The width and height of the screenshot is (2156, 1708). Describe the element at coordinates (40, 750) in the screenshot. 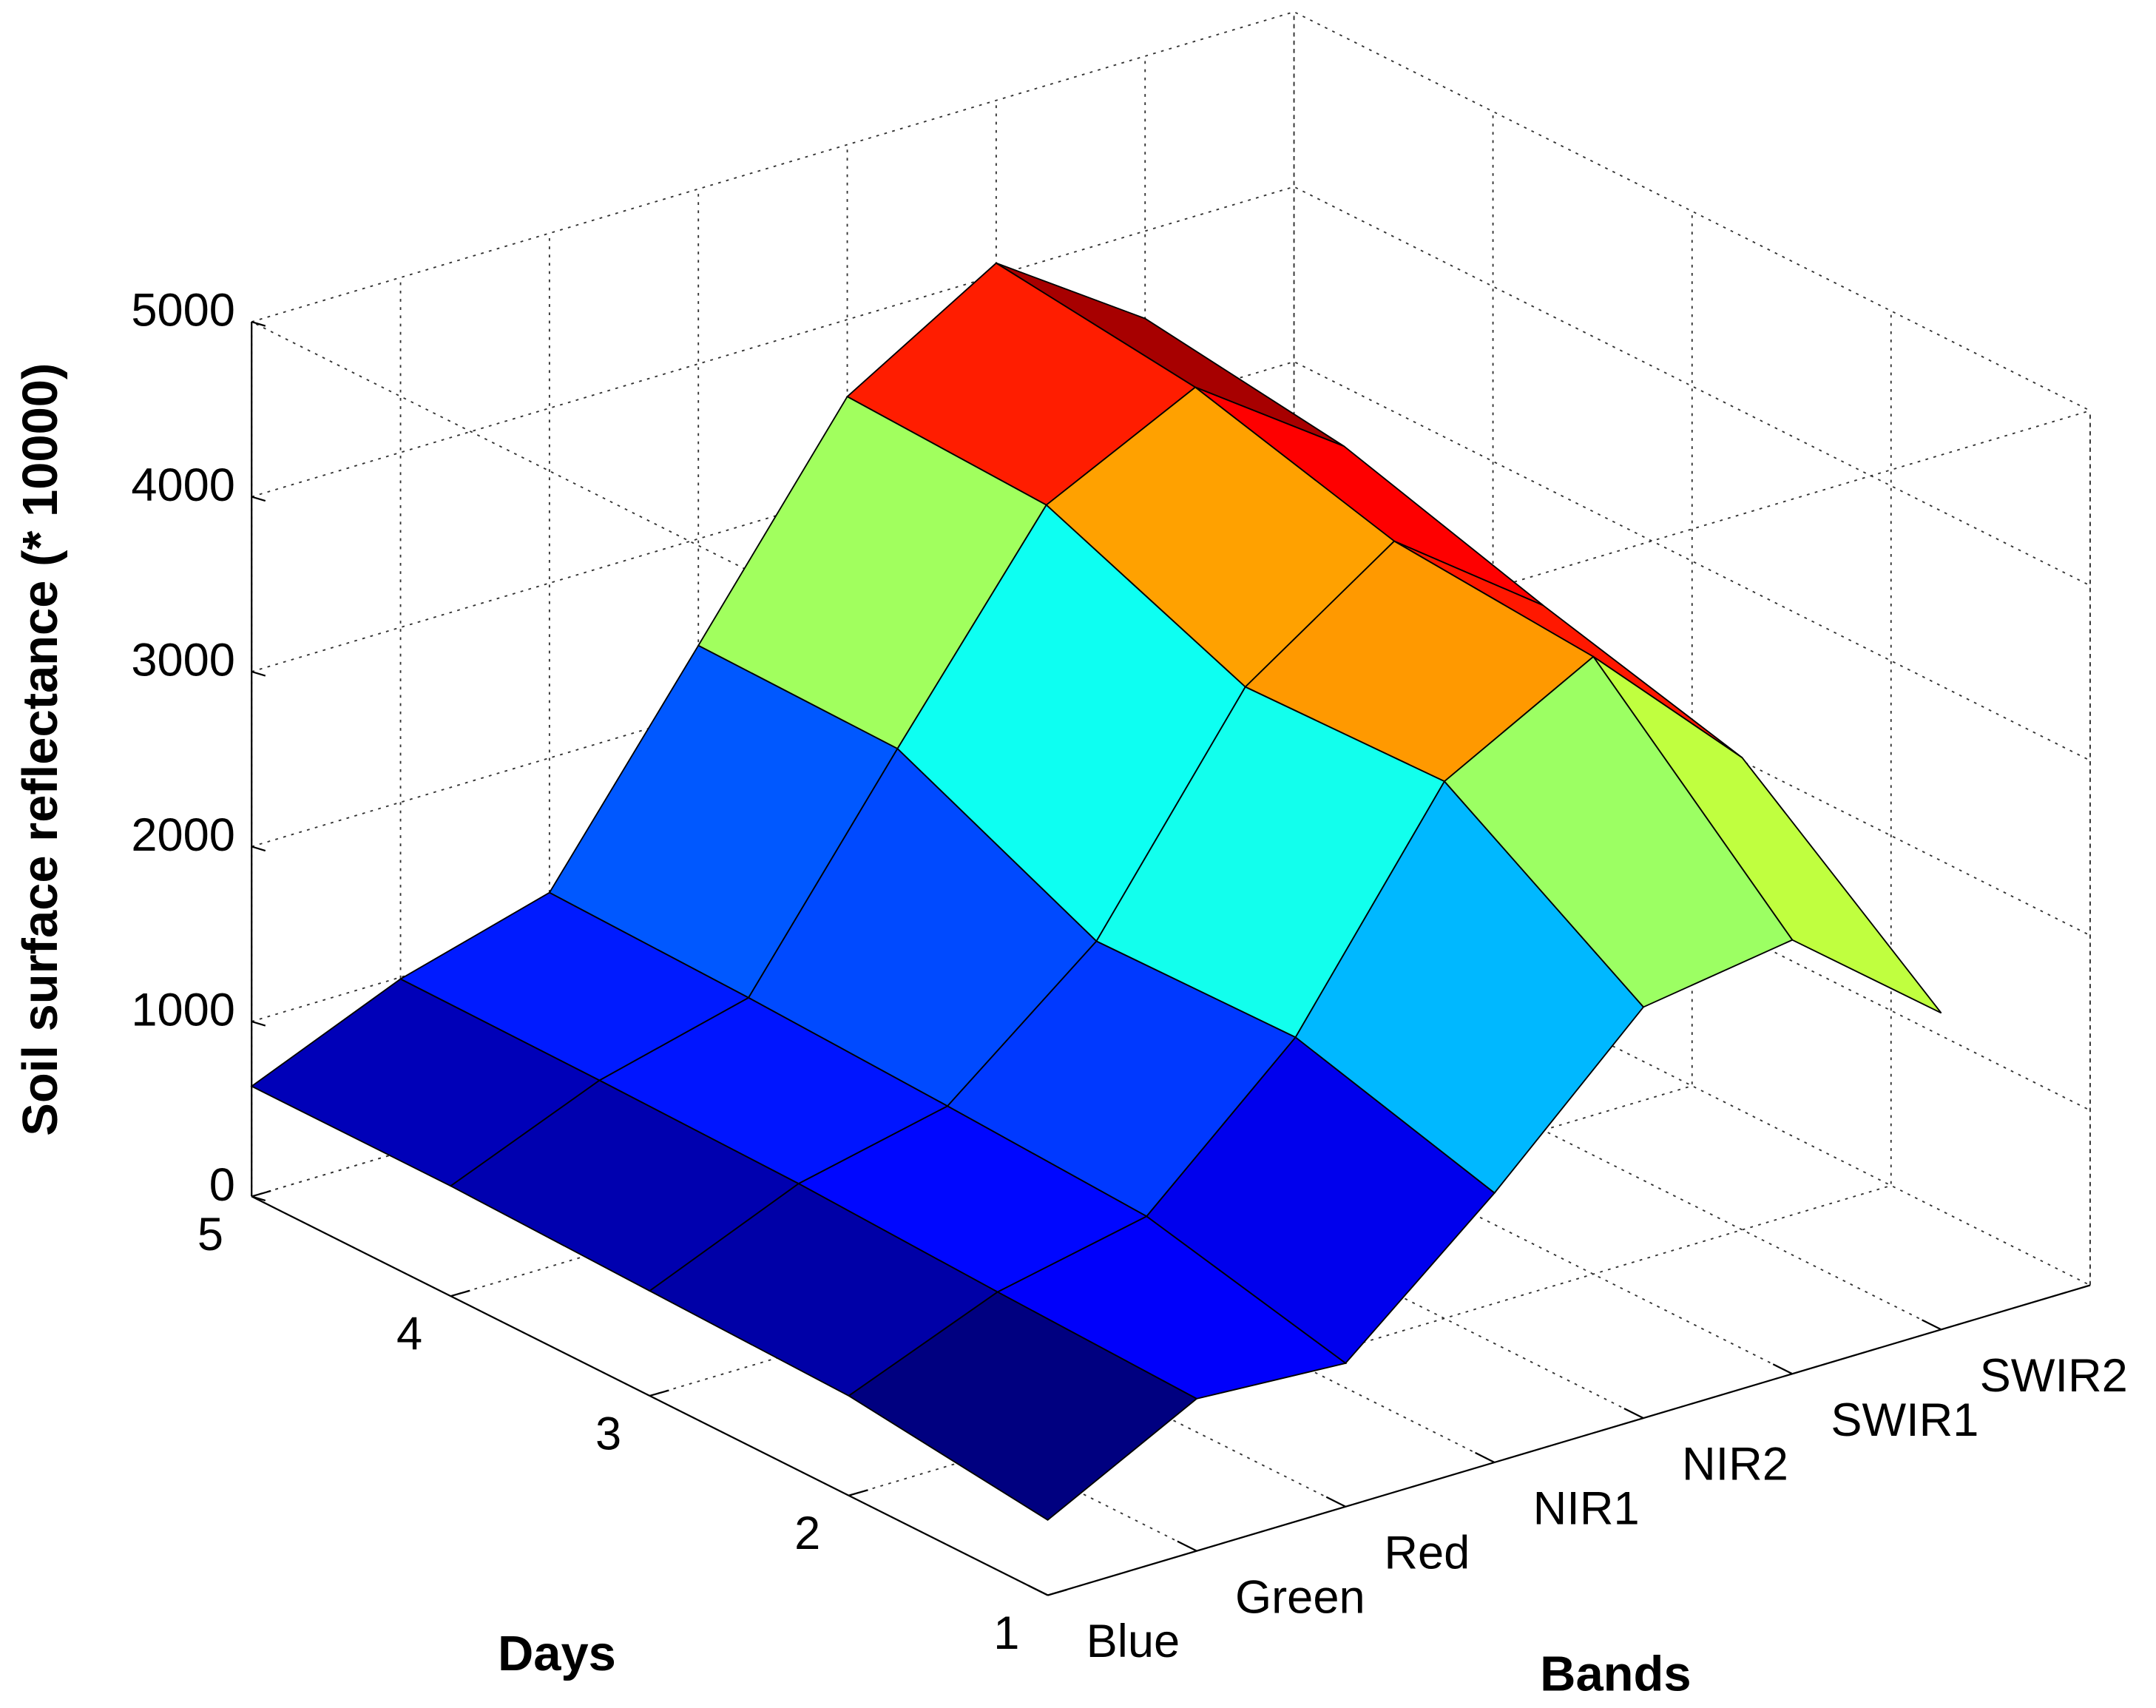

I see `z-axis-label: Soil surface reflectance (* 10000)` at that location.